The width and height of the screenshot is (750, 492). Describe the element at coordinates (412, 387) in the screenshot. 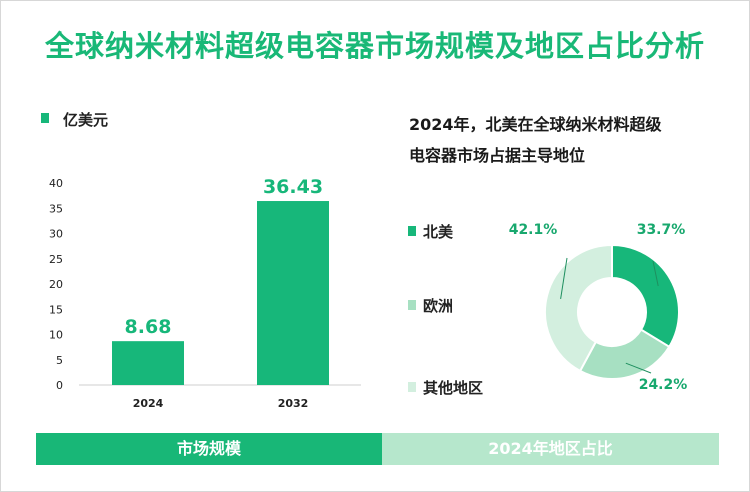

I see `legend-swatch-other` at that location.